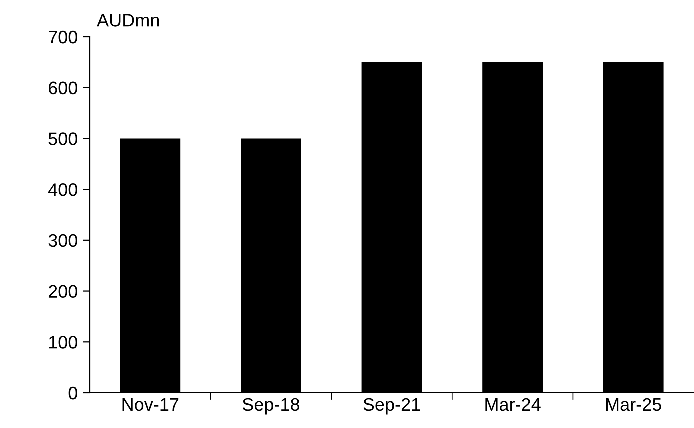 The height and width of the screenshot is (428, 694). I want to click on y-axis-title: AUDmn, so click(128, 20).